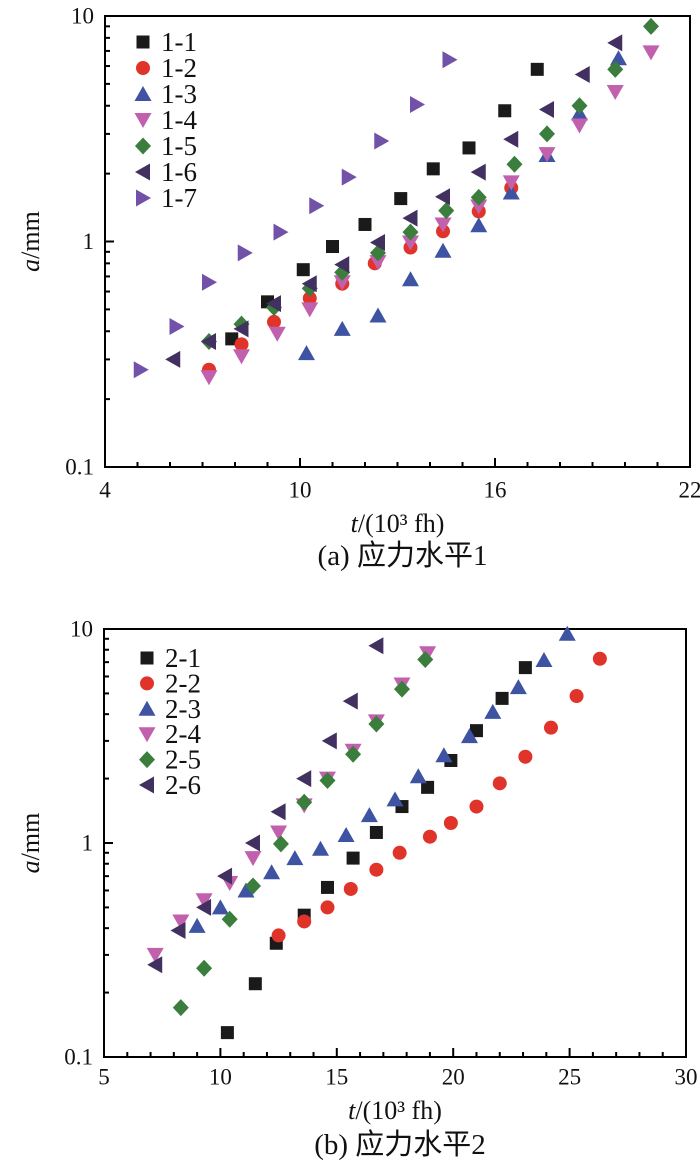 The height and width of the screenshot is (1162, 700). What do you see at coordinates (179, 172) in the screenshot?
I see `legend-label: 1-6` at bounding box center [179, 172].